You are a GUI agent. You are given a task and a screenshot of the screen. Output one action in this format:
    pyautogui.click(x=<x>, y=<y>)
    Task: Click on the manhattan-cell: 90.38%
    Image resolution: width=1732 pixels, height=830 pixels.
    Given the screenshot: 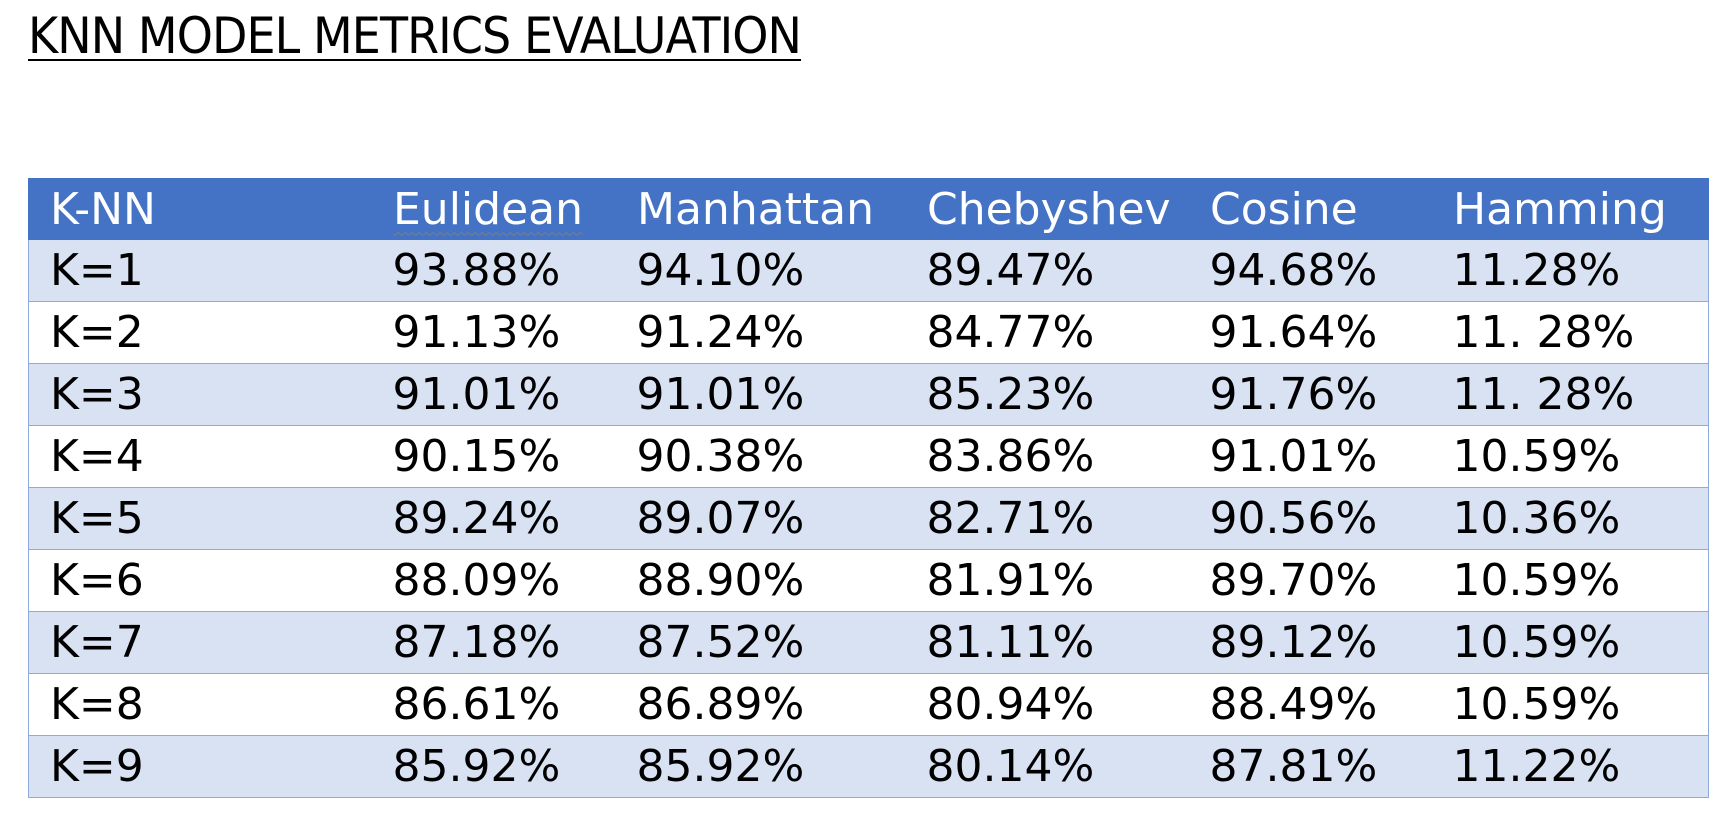 What is the action you would take?
    pyautogui.click(x=760, y=456)
    